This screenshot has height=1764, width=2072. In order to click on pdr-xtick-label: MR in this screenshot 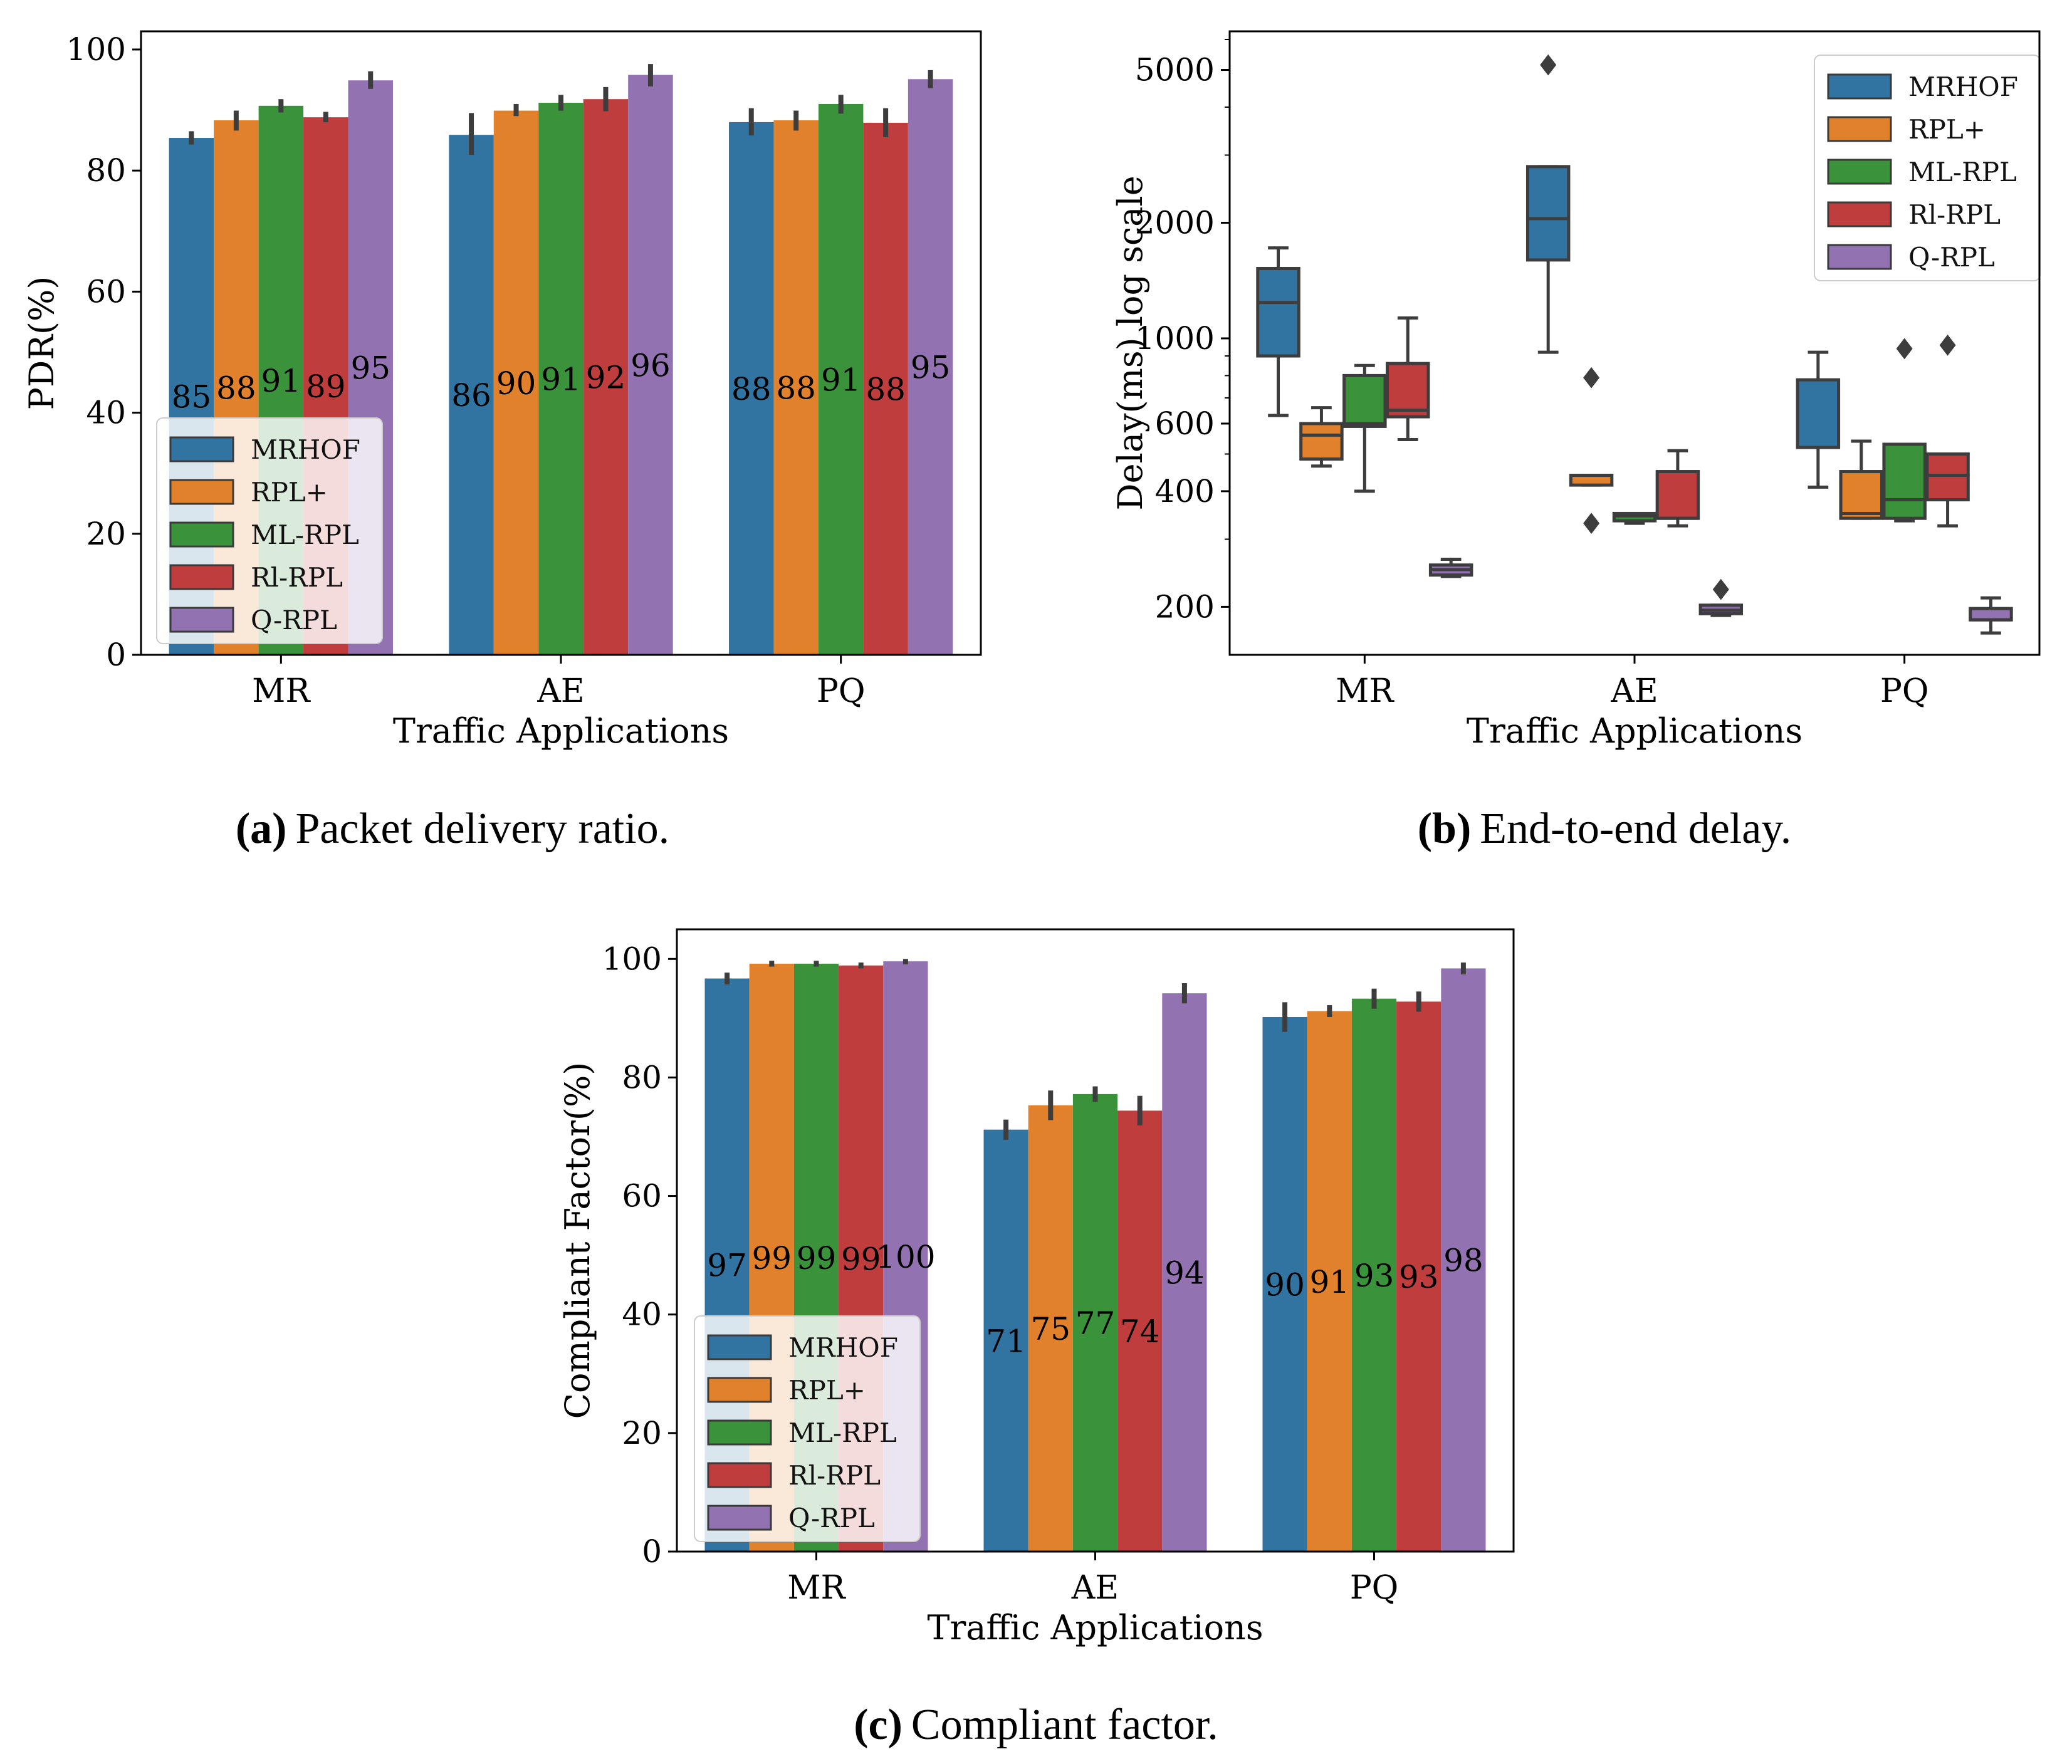, I will do `click(281, 691)`.